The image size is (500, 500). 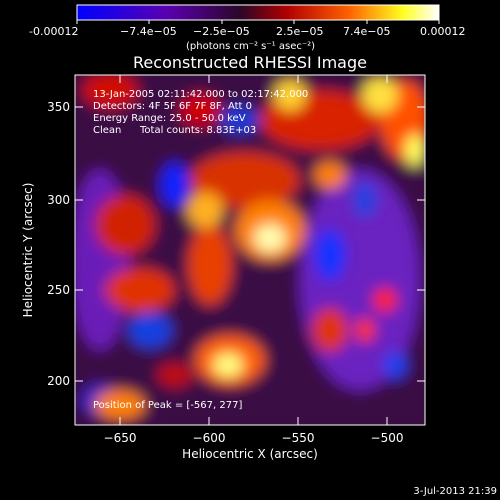 I want to click on peak-position-text: Position of Peak = [-567, 277], so click(x=167, y=405).